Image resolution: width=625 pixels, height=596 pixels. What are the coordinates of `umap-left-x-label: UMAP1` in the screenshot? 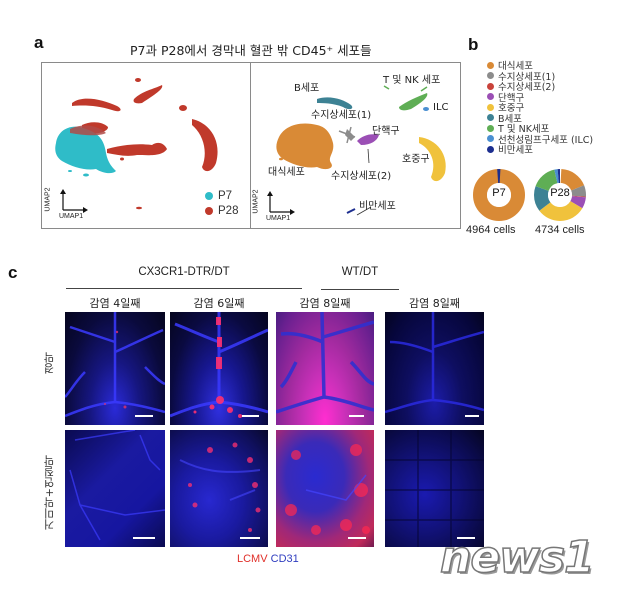 It's located at (71, 216).